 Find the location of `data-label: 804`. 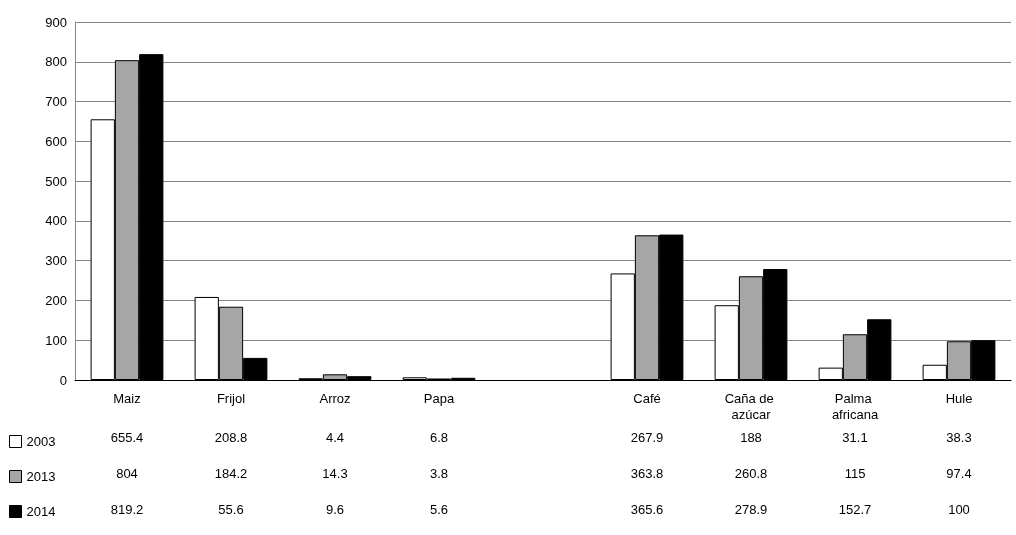

data-label: 804 is located at coordinates (127, 473).